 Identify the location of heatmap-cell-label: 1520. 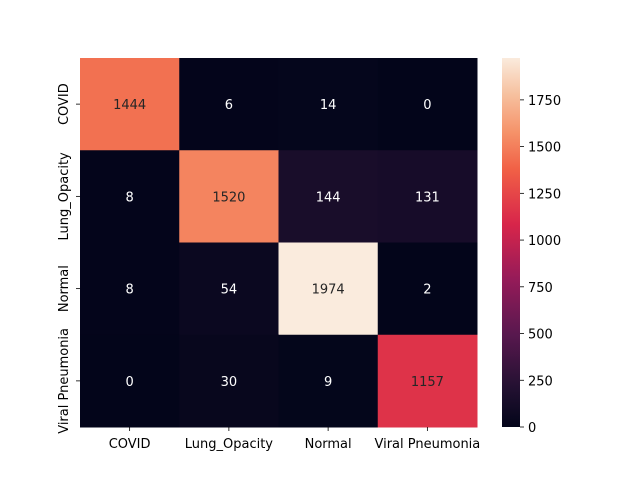
(228, 197).